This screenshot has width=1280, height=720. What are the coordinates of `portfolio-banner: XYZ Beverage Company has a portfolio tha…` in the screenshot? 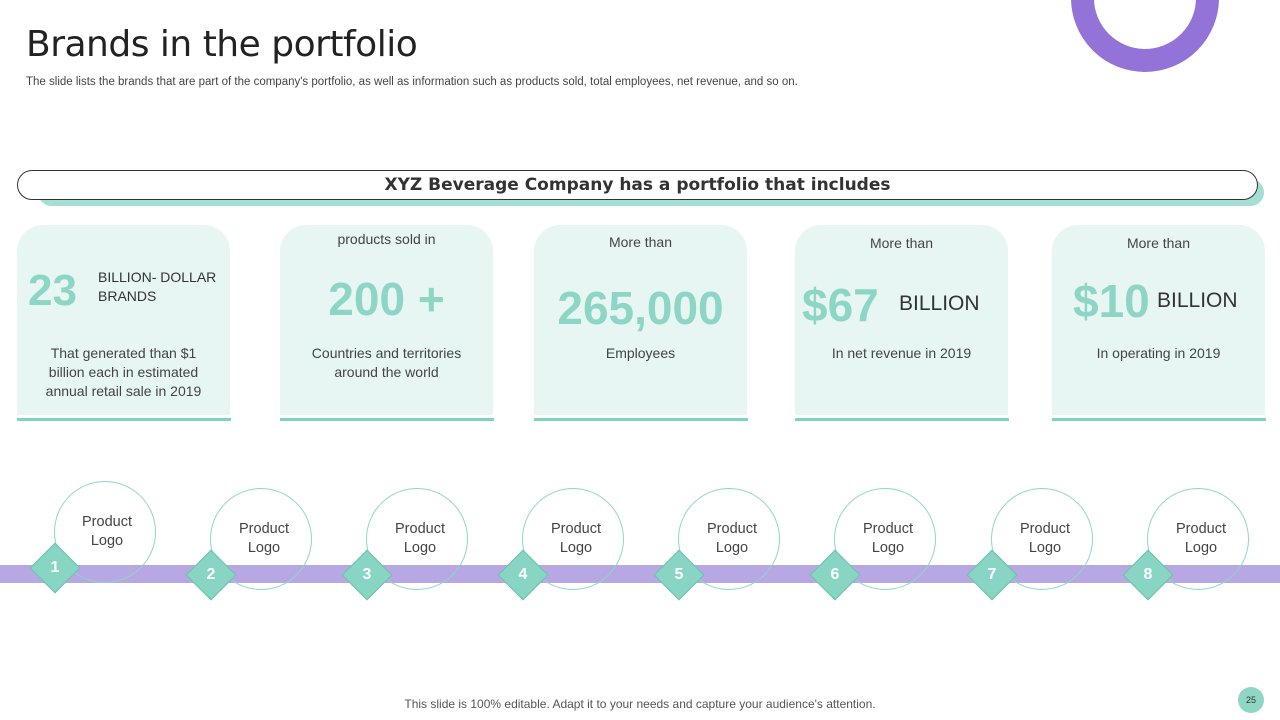 It's located at (637, 185).